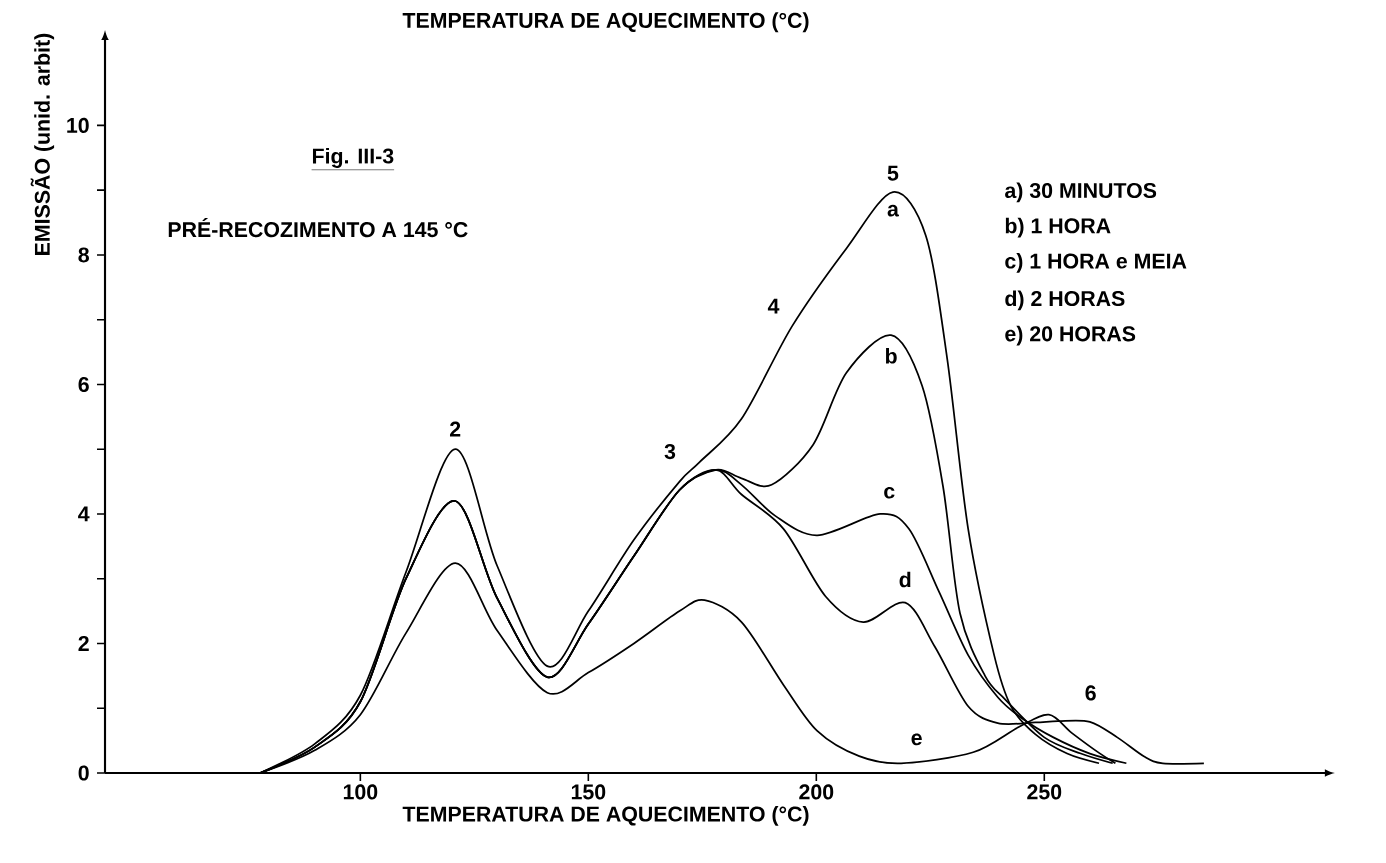  I want to click on annotation: 6, so click(1090, 693).